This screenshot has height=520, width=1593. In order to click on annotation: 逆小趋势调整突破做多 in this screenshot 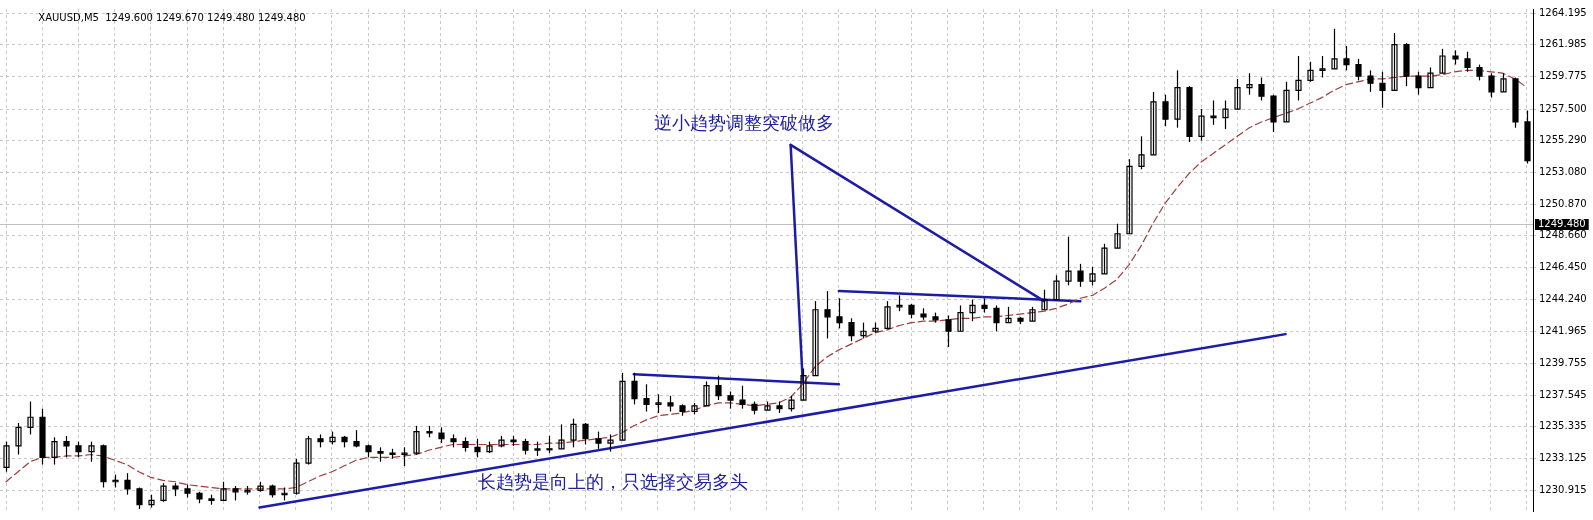, I will do `click(743, 123)`.